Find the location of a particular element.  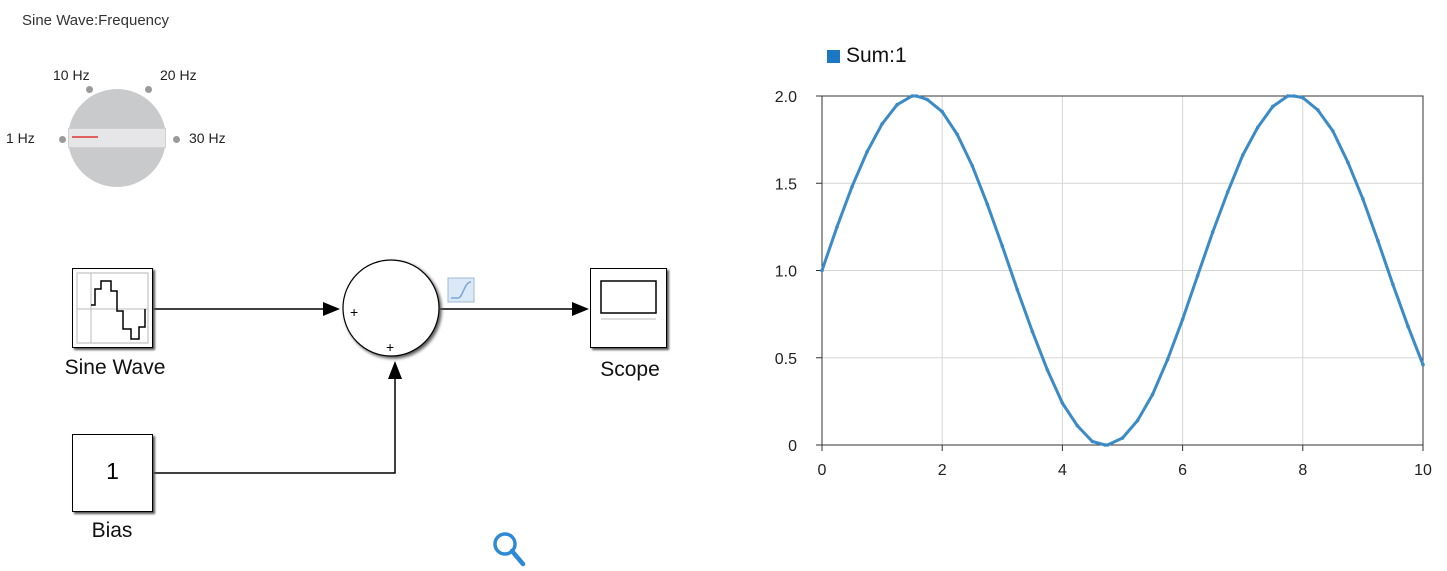

wire-sine-to-sum is located at coordinates (246, 309).